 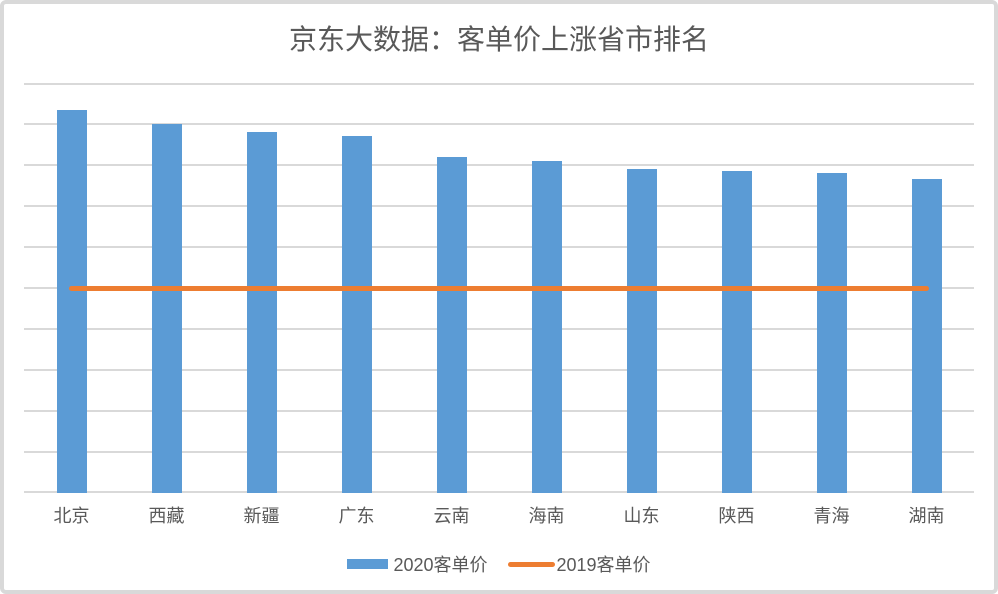 I want to click on x-axis-label: 青海, so click(x=831, y=516).